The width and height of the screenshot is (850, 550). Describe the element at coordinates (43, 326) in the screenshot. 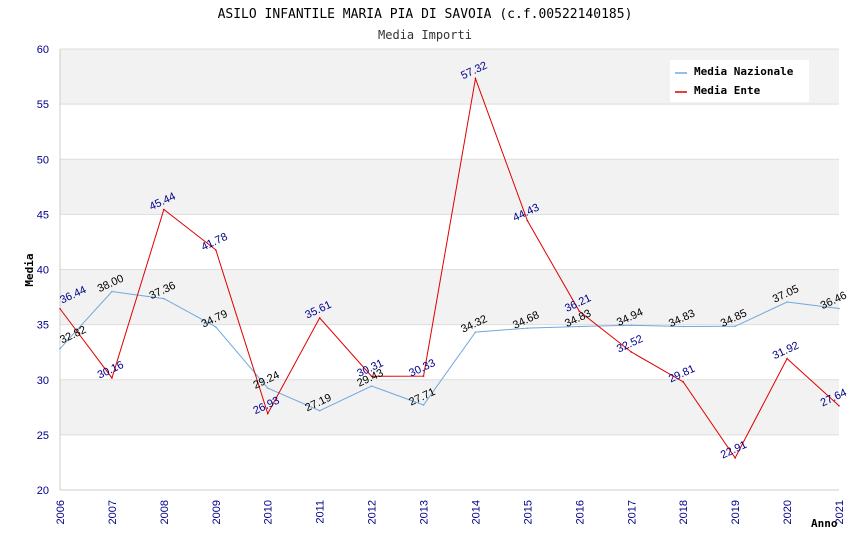

I see `y-tick-label: 35` at that location.